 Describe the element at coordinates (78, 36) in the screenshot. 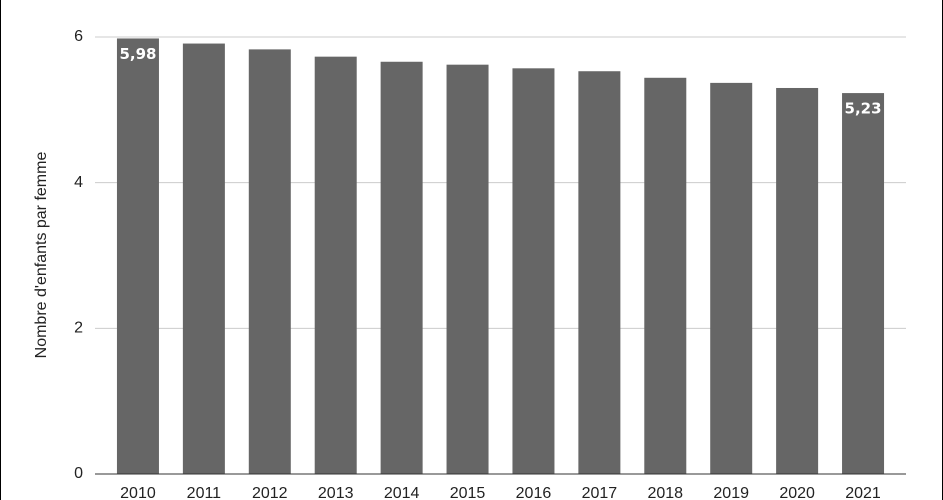

I see `y-tick-label: 6` at that location.